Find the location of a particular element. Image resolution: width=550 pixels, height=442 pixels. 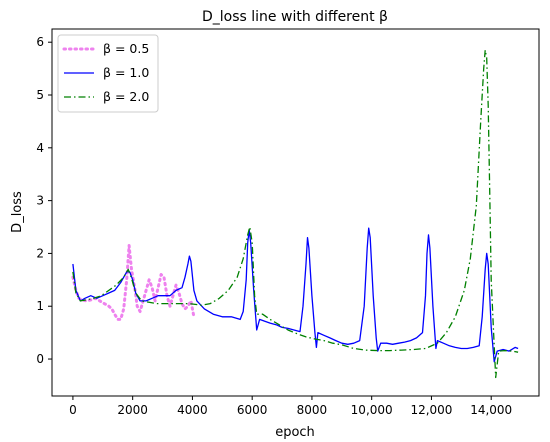

x-tick-label: 8000 is located at coordinates (312, 410).